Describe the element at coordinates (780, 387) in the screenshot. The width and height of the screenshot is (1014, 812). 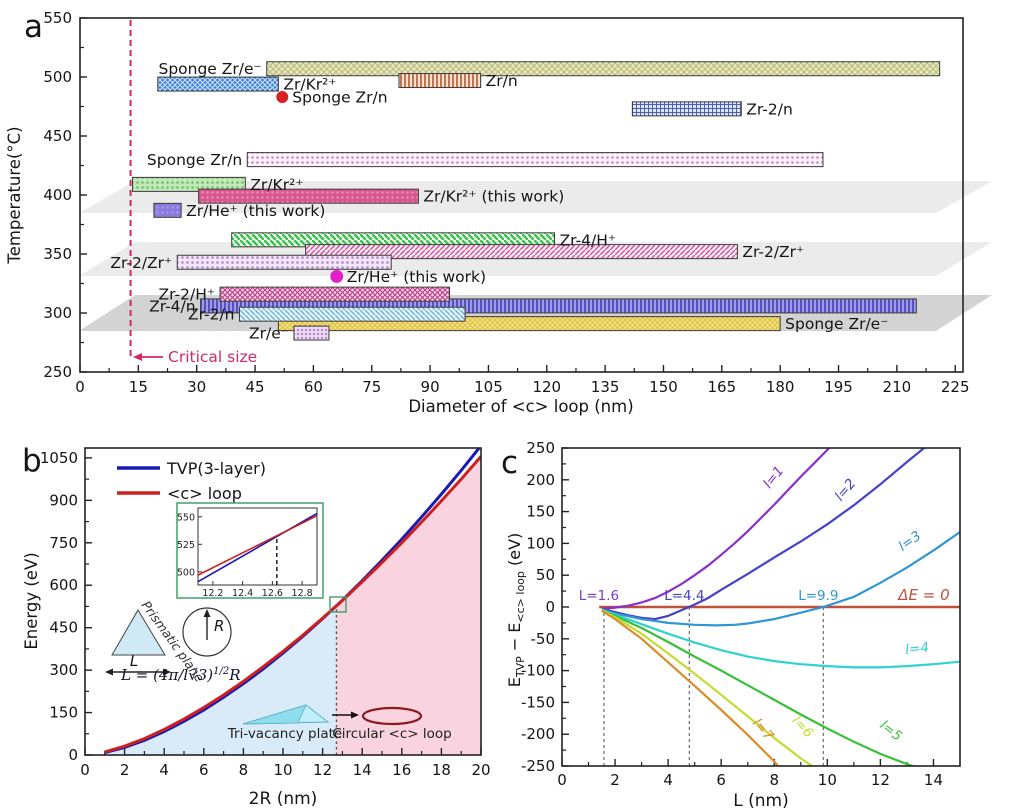
I see `svg-text: 180` at that location.